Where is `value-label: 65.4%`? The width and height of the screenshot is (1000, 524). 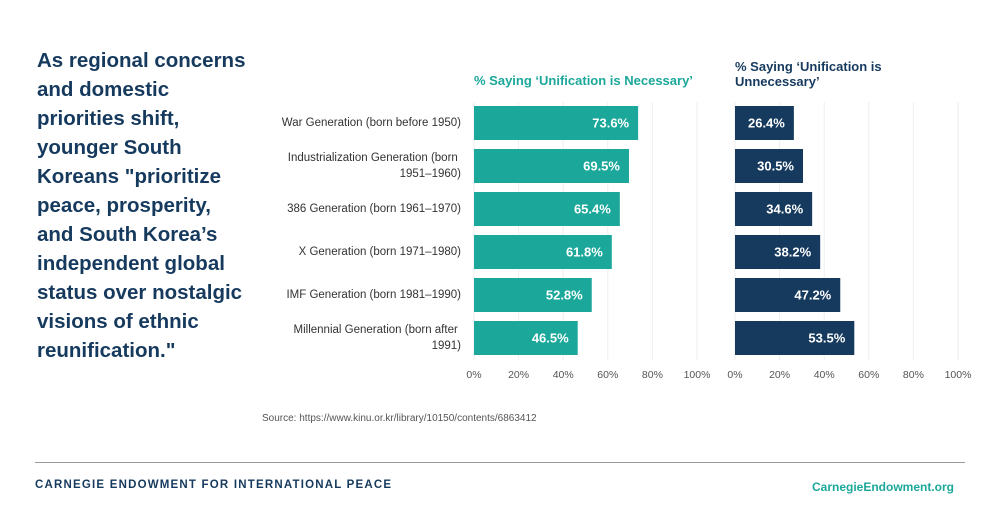
value-label: 65.4% is located at coordinates (592, 208).